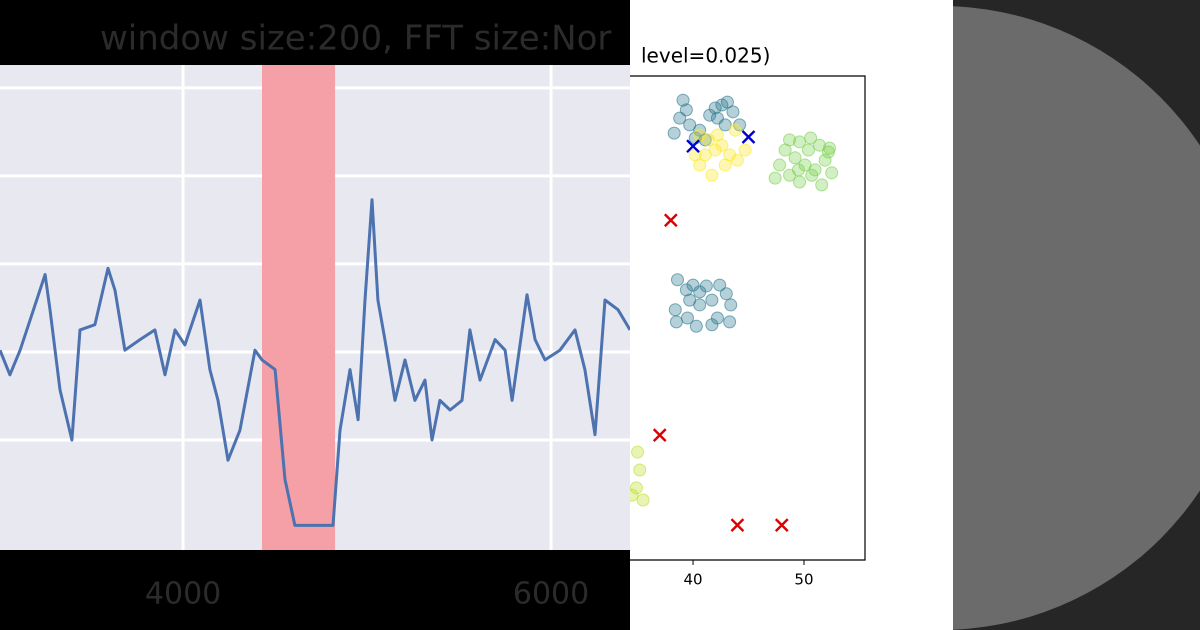  Describe the element at coordinates (355, 39) in the screenshot. I see `chart-title: window size:200, FFT size:Nor` at that location.